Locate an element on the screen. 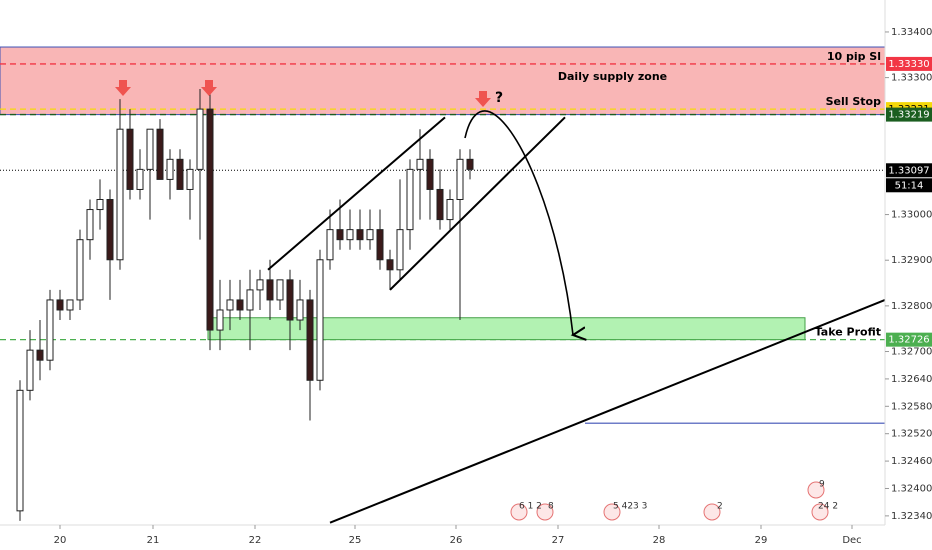 This screenshot has height=550, width=932. countdown-box is located at coordinates (909, 185).